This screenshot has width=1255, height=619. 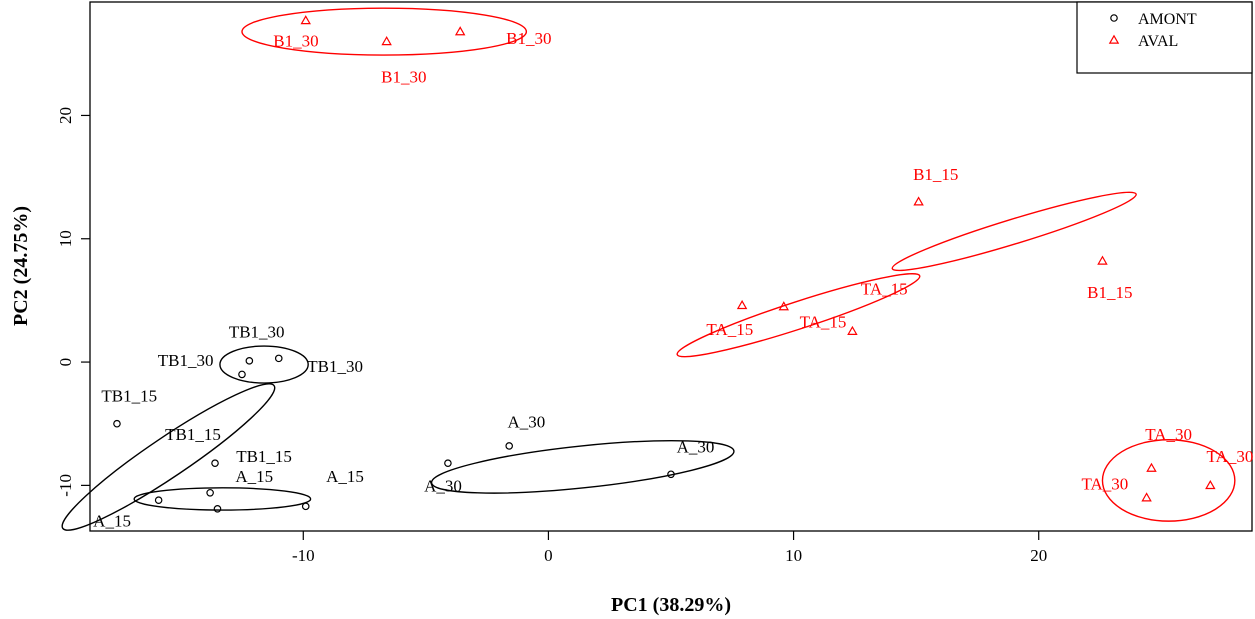 What do you see at coordinates (65, 115) in the screenshot?
I see `y-tick-label: 20` at bounding box center [65, 115].